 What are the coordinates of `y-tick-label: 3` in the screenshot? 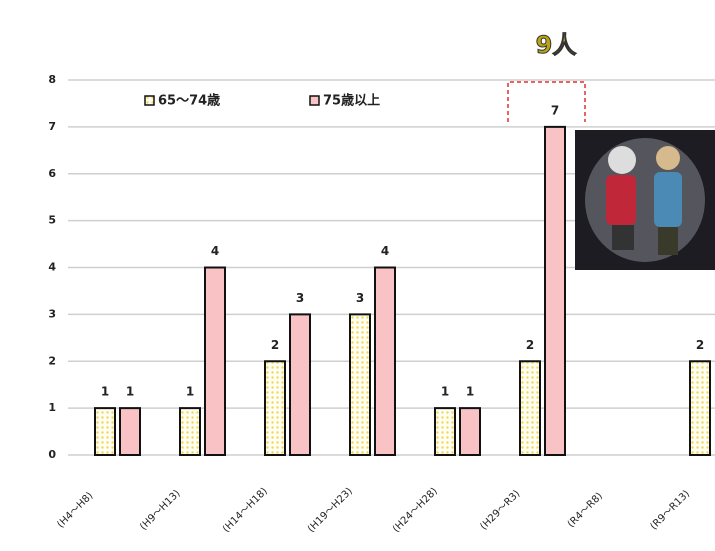 It's located at (52, 313).